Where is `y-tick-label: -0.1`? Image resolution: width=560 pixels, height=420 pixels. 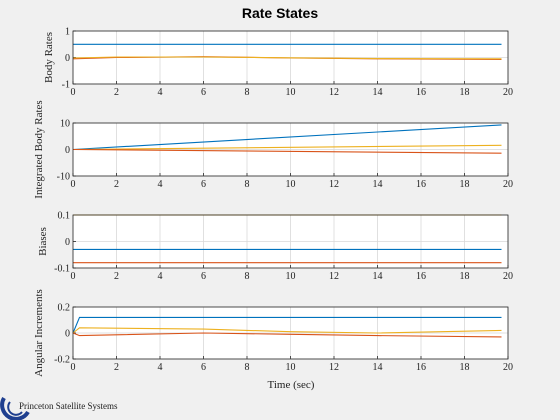
y-tick-label: -0.1 is located at coordinates (62, 269).